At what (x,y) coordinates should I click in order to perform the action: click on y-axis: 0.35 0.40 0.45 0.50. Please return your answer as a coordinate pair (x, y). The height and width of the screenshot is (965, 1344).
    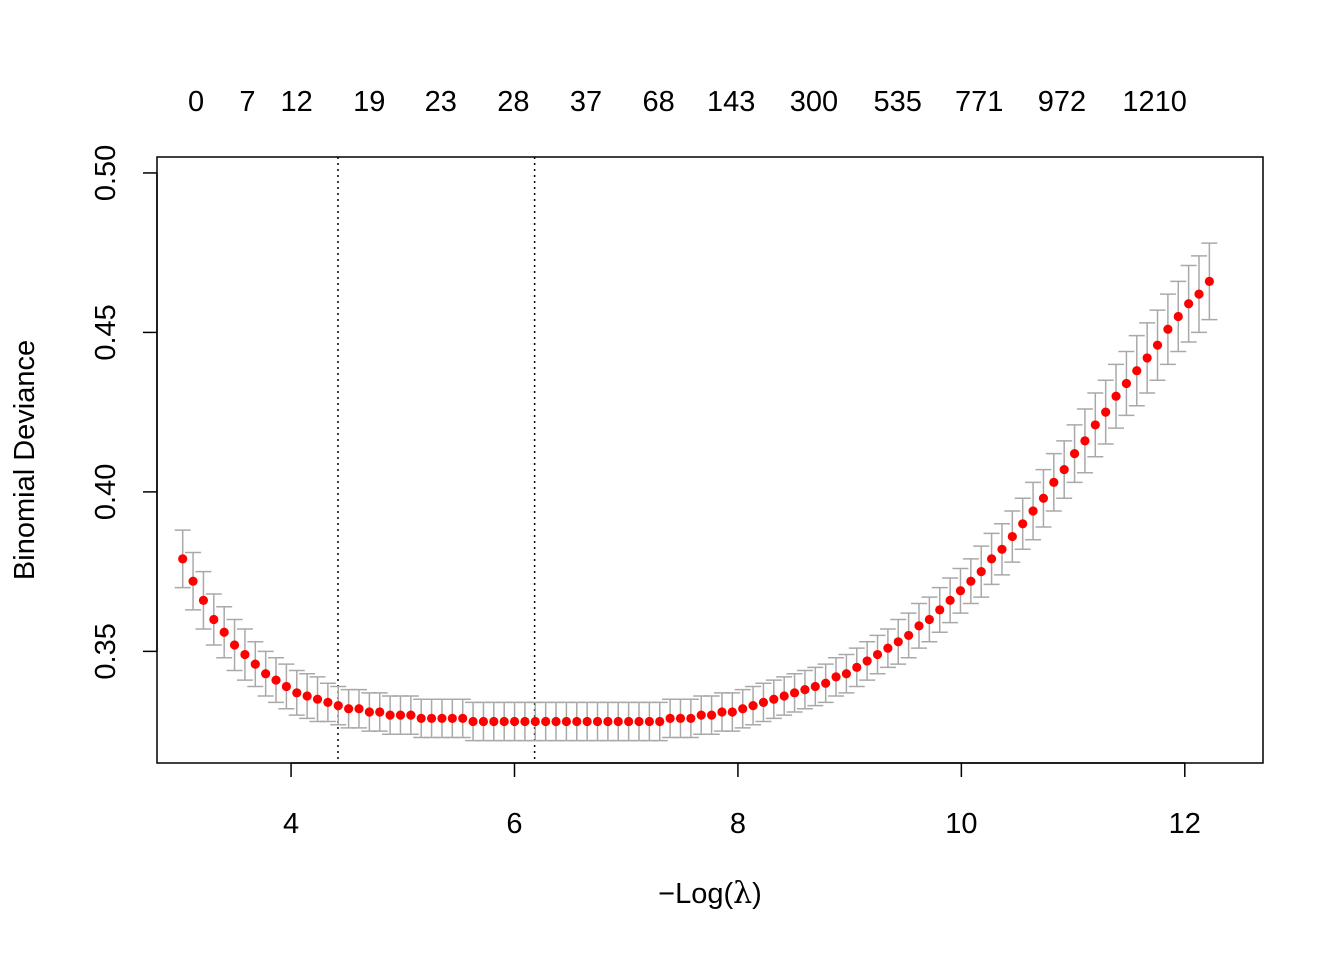
    Looking at the image, I should click on (124, 412).